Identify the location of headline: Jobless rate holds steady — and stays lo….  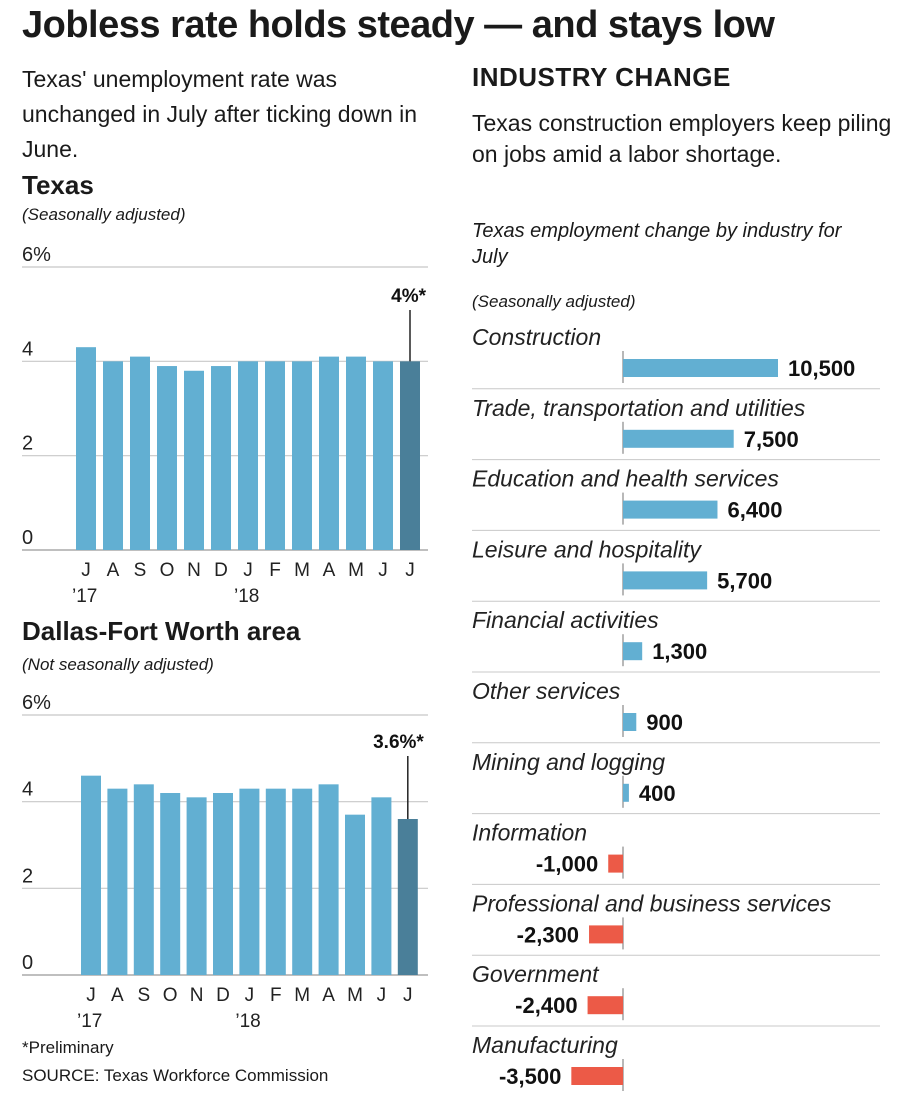
(398, 25).